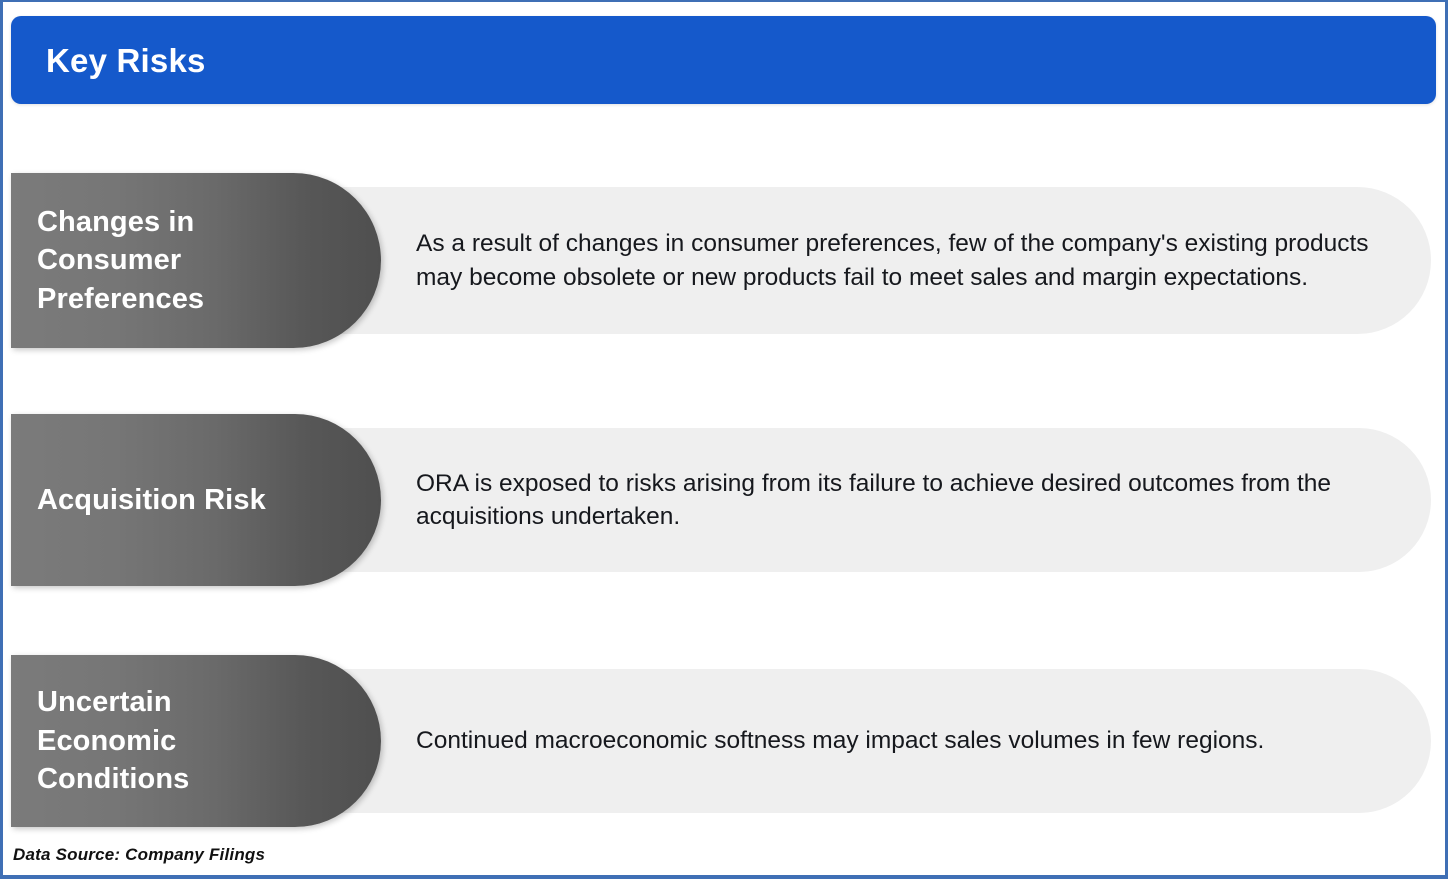  What do you see at coordinates (723, 60) in the screenshot?
I see `header-banner: Key Risks` at bounding box center [723, 60].